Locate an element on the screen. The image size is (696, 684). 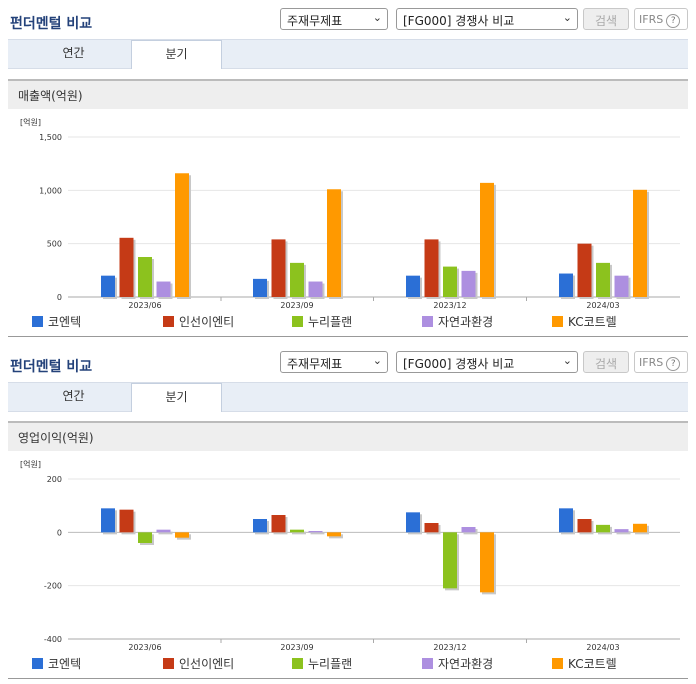
divider is located at coordinates (348, 678).